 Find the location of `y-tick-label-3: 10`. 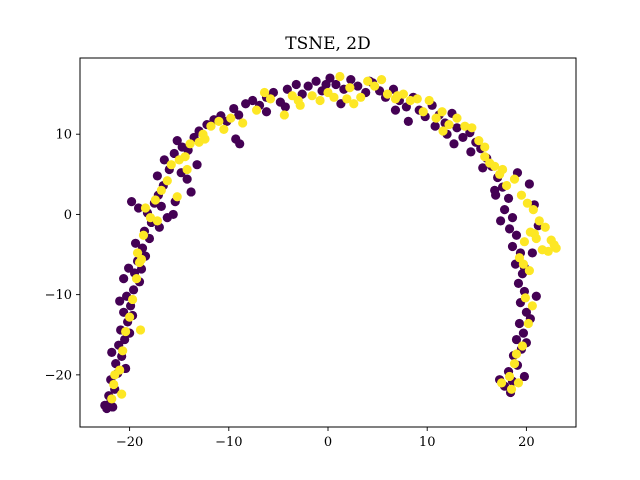

y-tick-label-3: 10 is located at coordinates (63, 135).